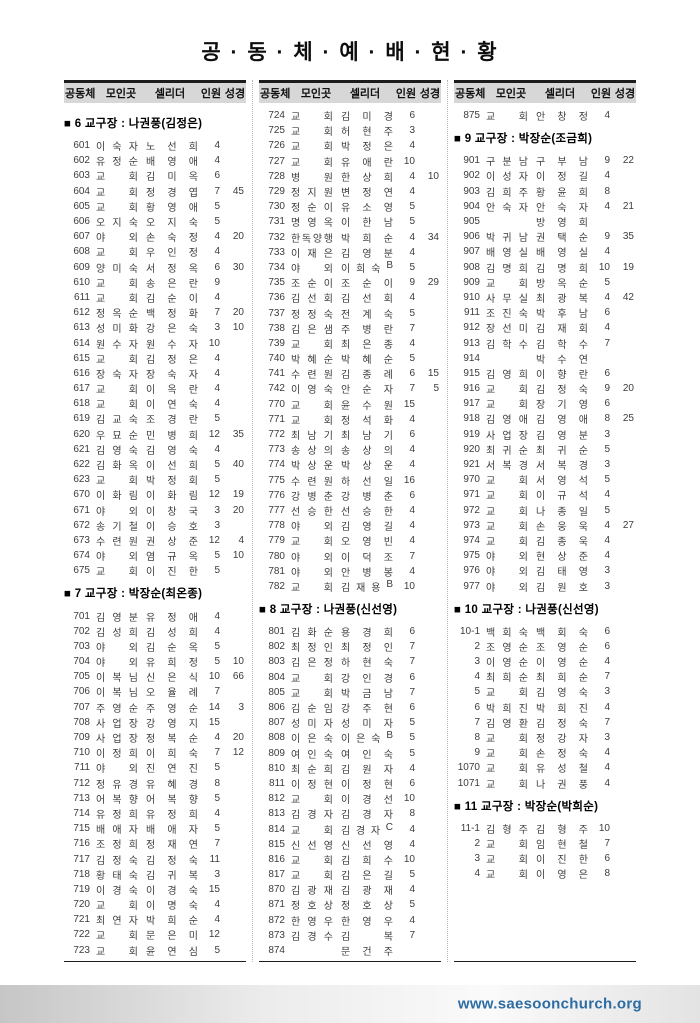 This screenshot has width=700, height=1023. I want to click on community-id: 672, so click(81, 525).